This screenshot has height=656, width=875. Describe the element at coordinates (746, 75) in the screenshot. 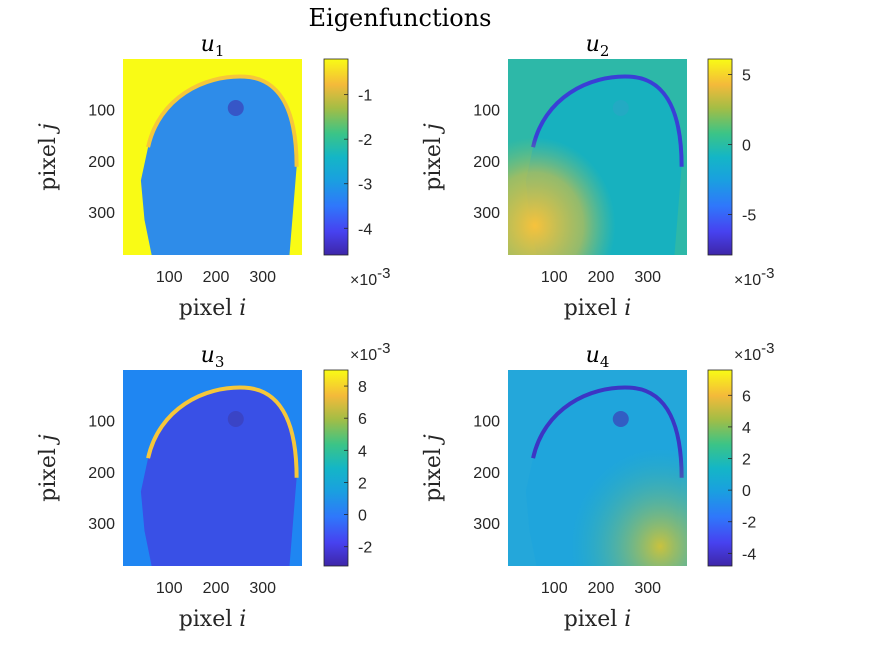

I see `colorbar-tick-label: 5` at that location.